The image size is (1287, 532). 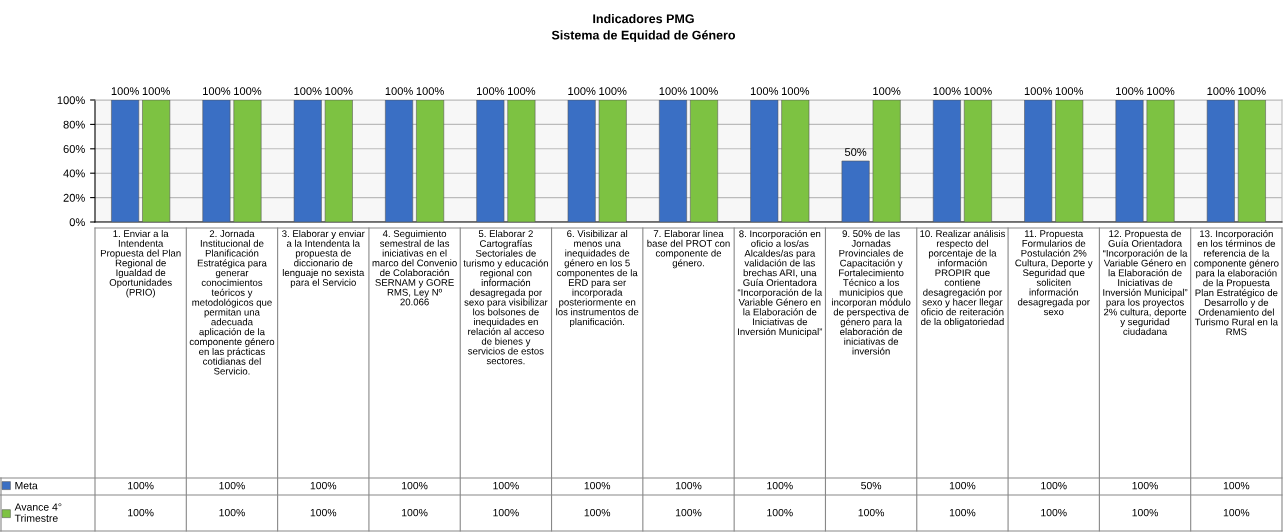 What do you see at coordinates (1054, 273) in the screenshot?
I see `category-label: 11. Propuesta Formularios de Postulación 2% Cultura, Deporte y Seguridad que soliciten información desagregada por sexo` at bounding box center [1054, 273].